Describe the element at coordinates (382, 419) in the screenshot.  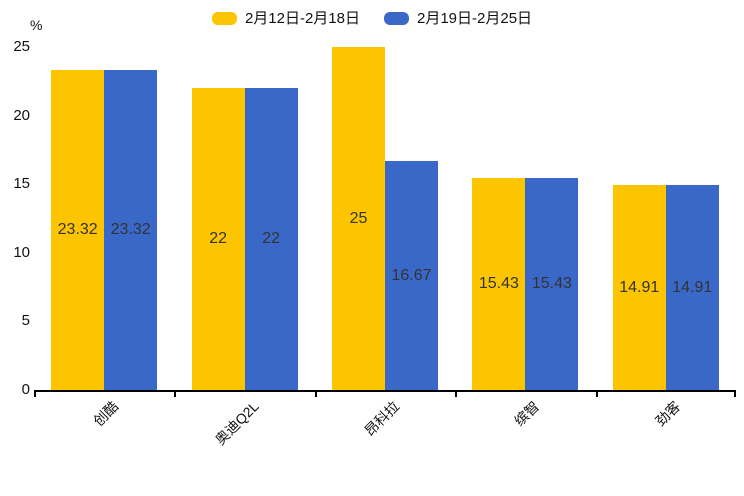
I see `x-axis-category-label: 昂科拉` at that location.